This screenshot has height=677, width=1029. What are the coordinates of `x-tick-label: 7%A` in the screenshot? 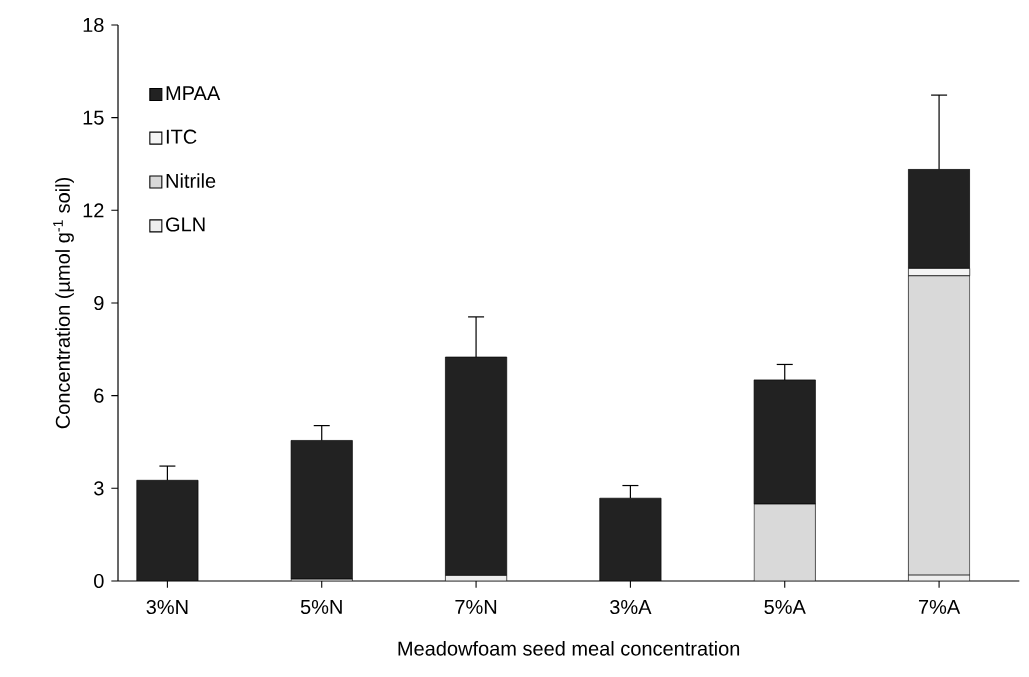 It's located at (939, 606).